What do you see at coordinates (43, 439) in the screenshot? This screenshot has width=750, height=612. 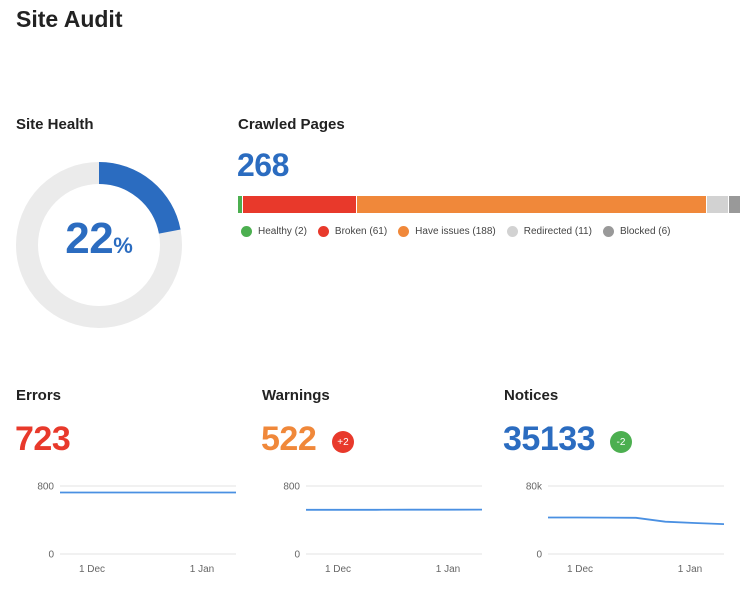 I see `errors-value: 723` at bounding box center [43, 439].